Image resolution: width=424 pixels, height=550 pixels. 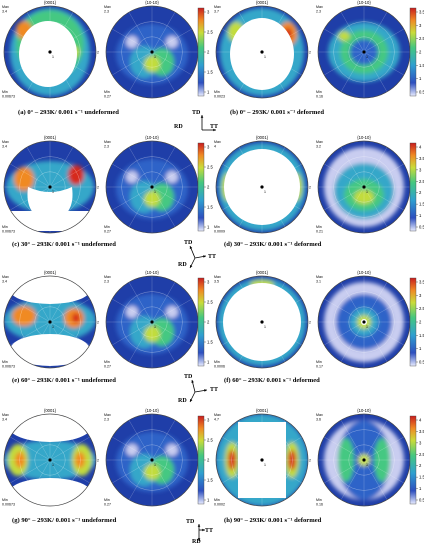 I want to click on colorbar: 3.5 3 2.5 2 1.5 1 0.5, so click(x=416, y=322).